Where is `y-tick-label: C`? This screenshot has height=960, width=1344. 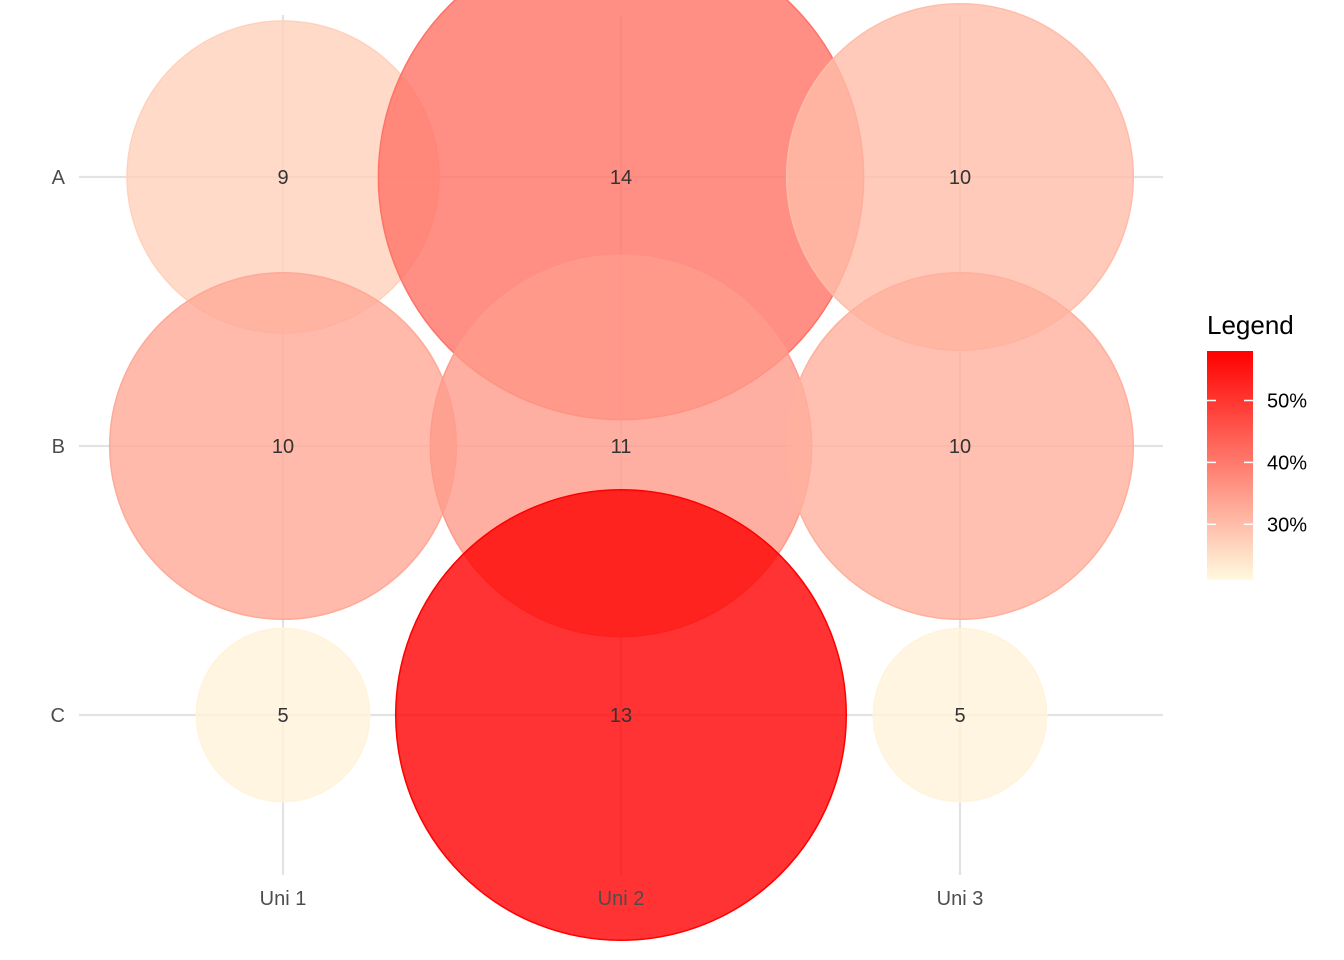 y-tick-label: C is located at coordinates (58, 716).